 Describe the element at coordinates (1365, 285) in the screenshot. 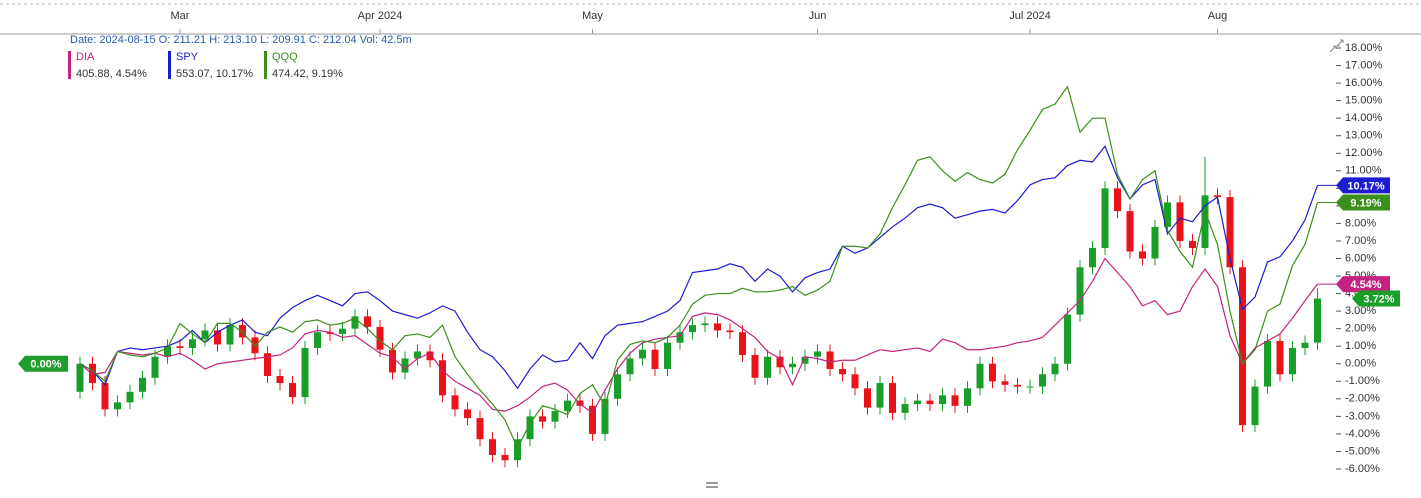

I see `series-tag: 4.54%` at that location.